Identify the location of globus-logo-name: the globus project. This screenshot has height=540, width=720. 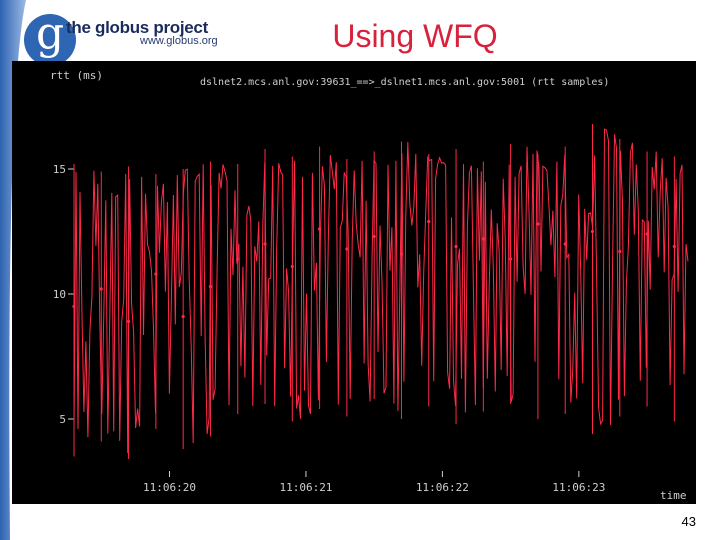
(137, 27).